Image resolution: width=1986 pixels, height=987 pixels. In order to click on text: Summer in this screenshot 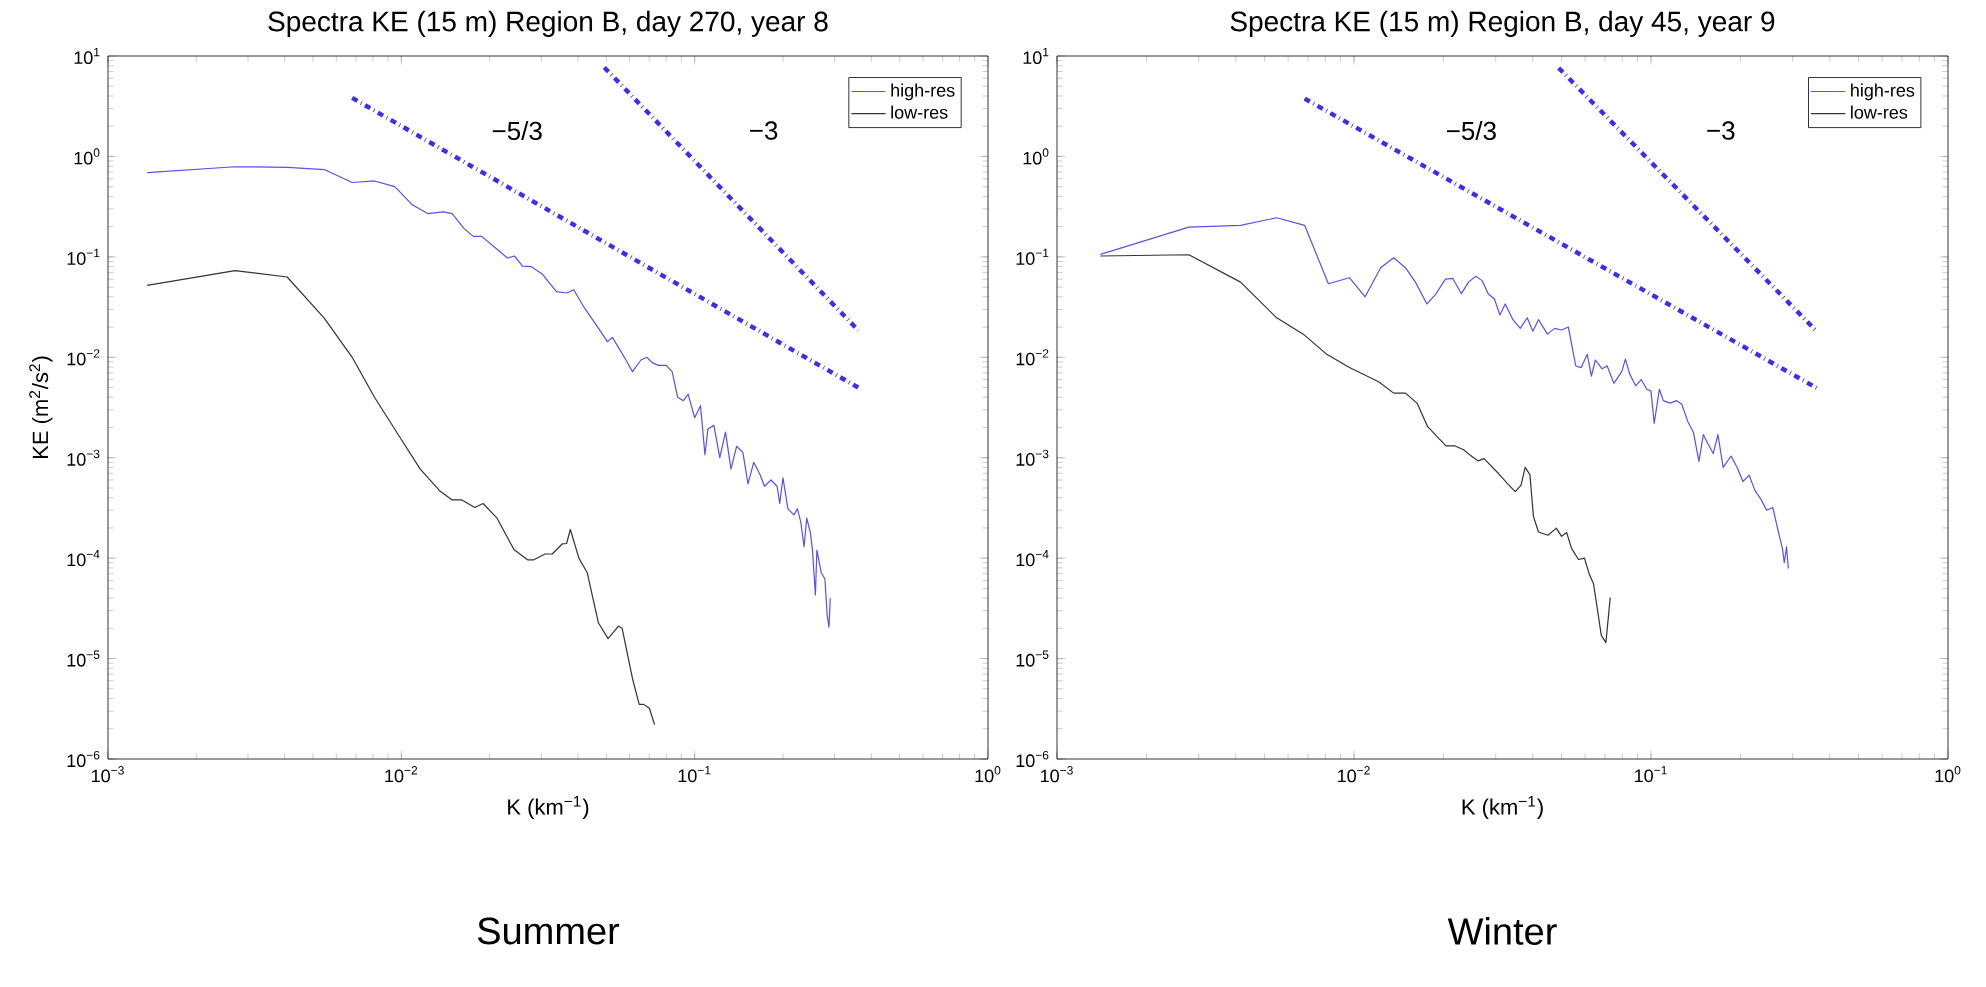, I will do `click(548, 931)`.